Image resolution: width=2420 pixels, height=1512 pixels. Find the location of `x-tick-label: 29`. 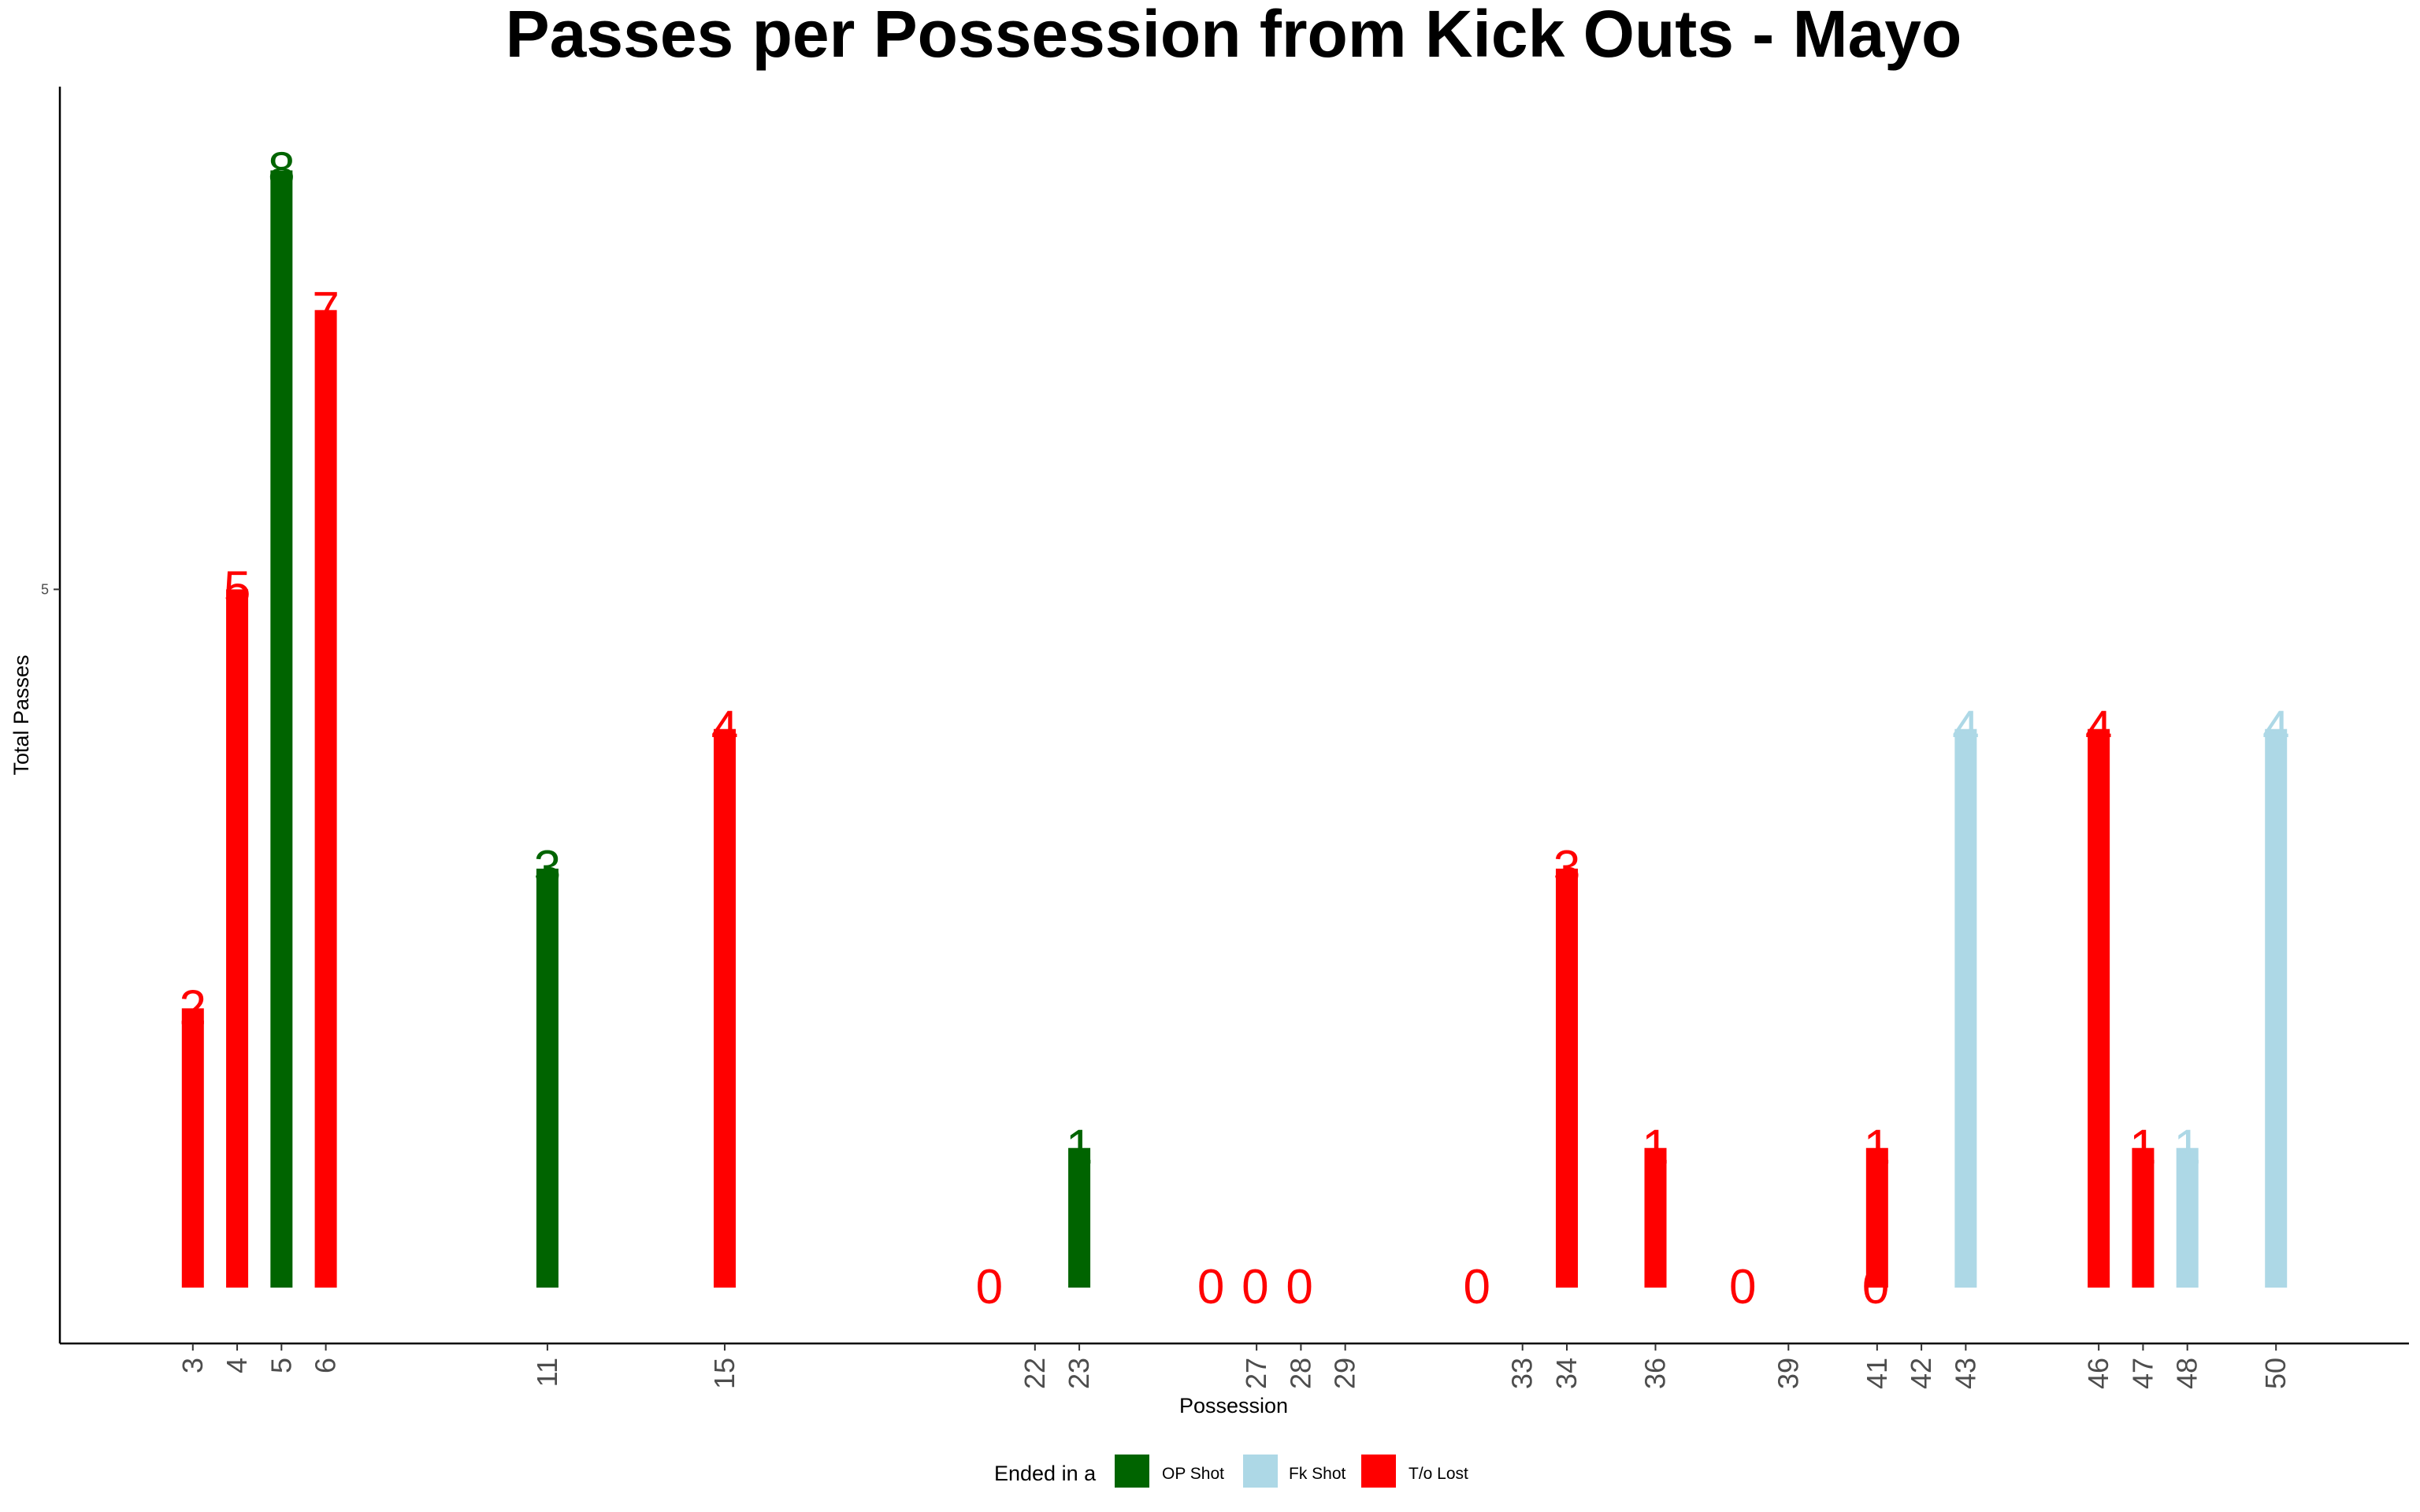

x-tick-label: 29 is located at coordinates (1345, 1373).